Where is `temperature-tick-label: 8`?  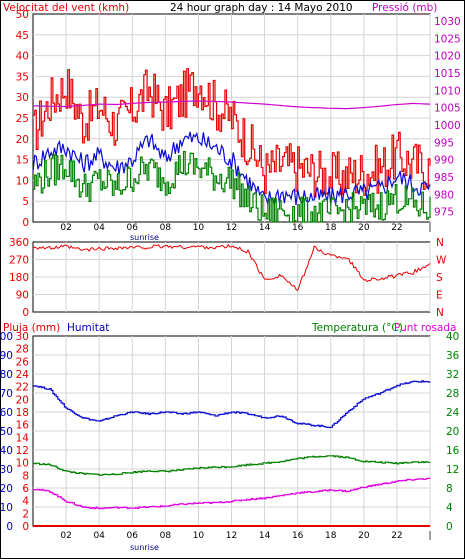
temperature-tick-label: 8 is located at coordinates (449, 489).